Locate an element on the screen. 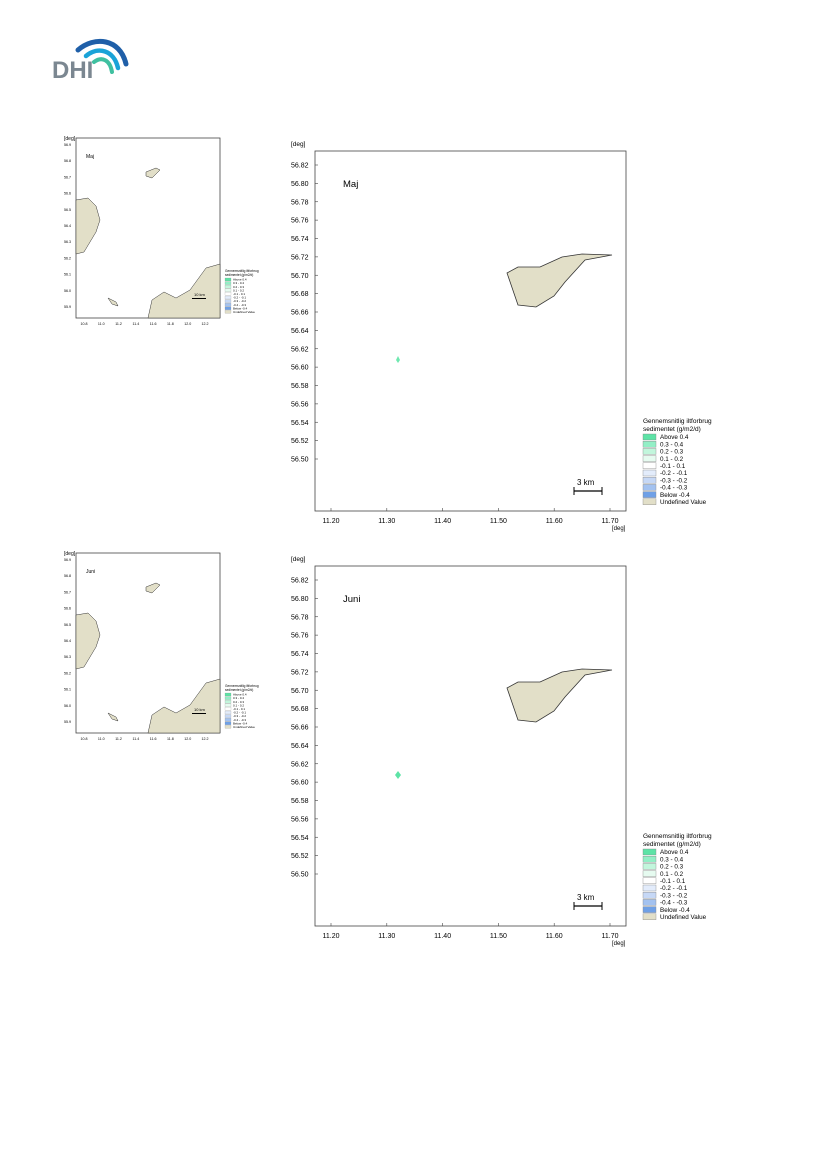 This screenshot has height=1169, width=827. y-axis-unit: [deg] is located at coordinates (298, 559).